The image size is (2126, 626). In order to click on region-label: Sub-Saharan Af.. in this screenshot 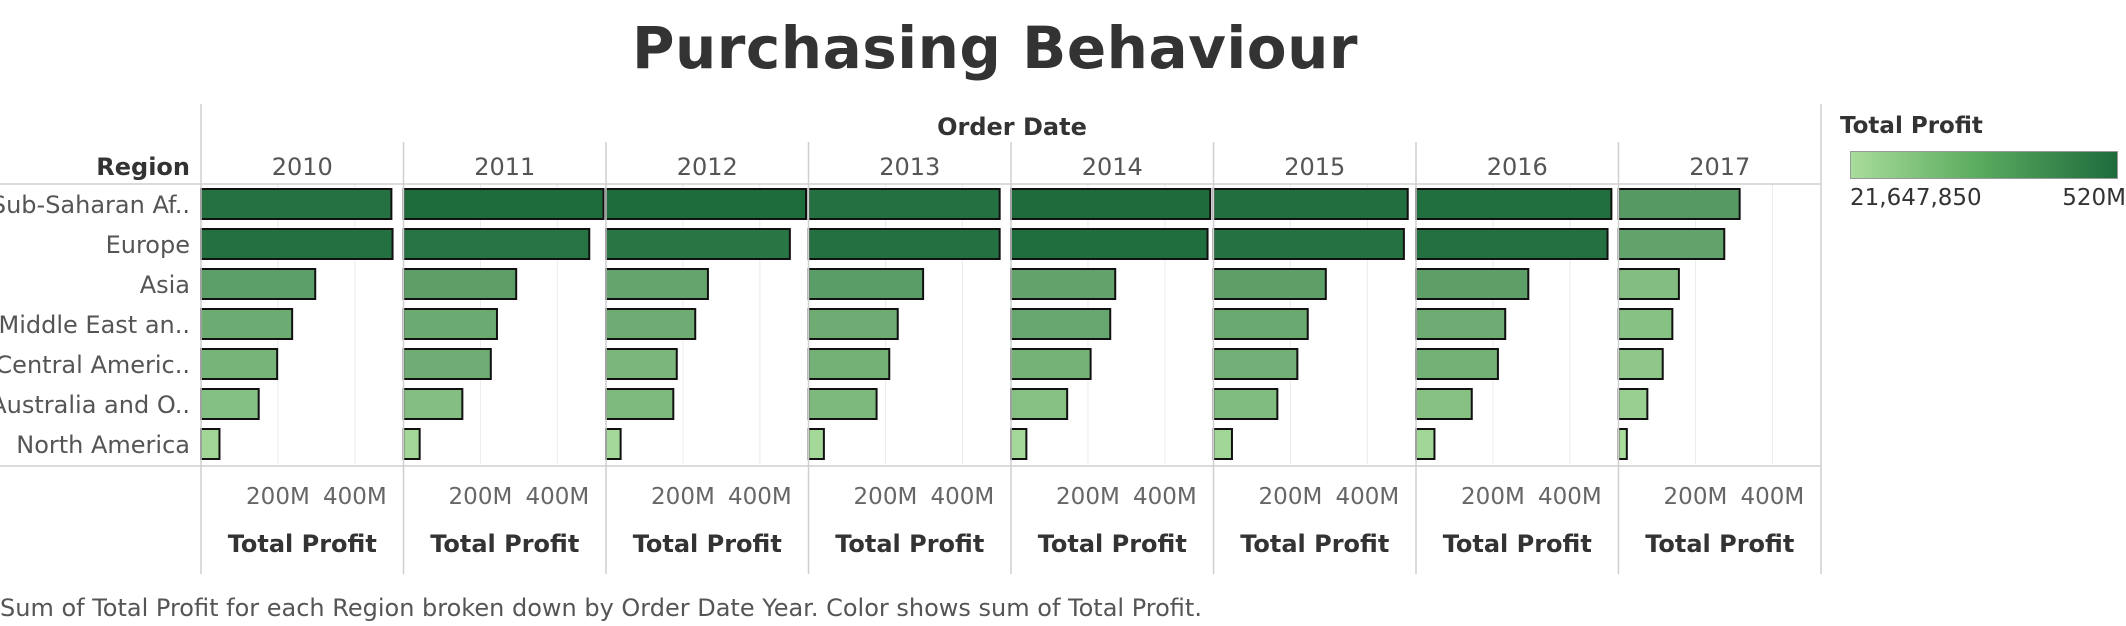, I will do `click(95, 205)`.